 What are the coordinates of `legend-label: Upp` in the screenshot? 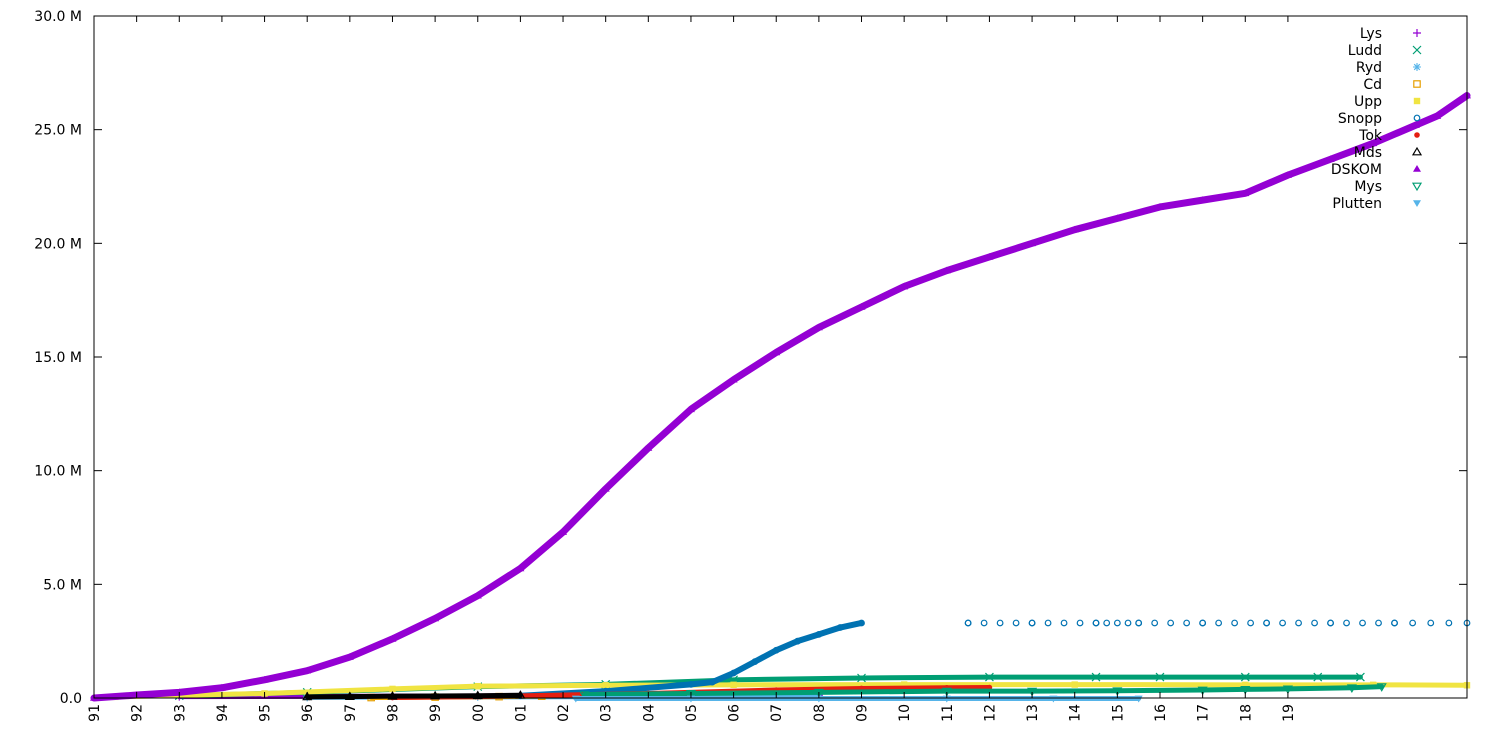 It's located at (1368, 102).